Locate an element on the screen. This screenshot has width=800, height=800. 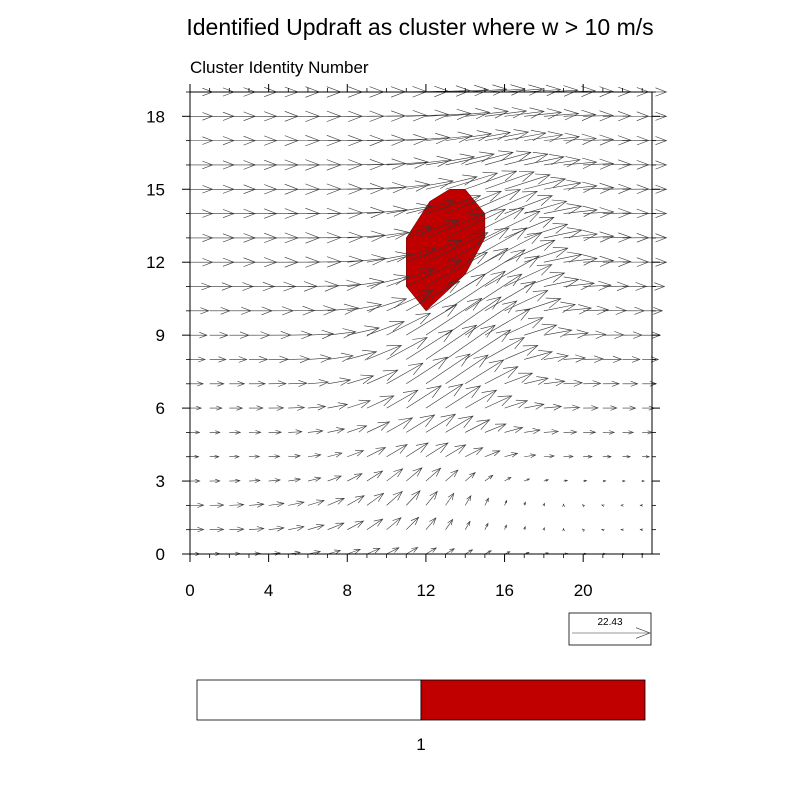
y-tick-label: 6 is located at coordinates (160, 408).